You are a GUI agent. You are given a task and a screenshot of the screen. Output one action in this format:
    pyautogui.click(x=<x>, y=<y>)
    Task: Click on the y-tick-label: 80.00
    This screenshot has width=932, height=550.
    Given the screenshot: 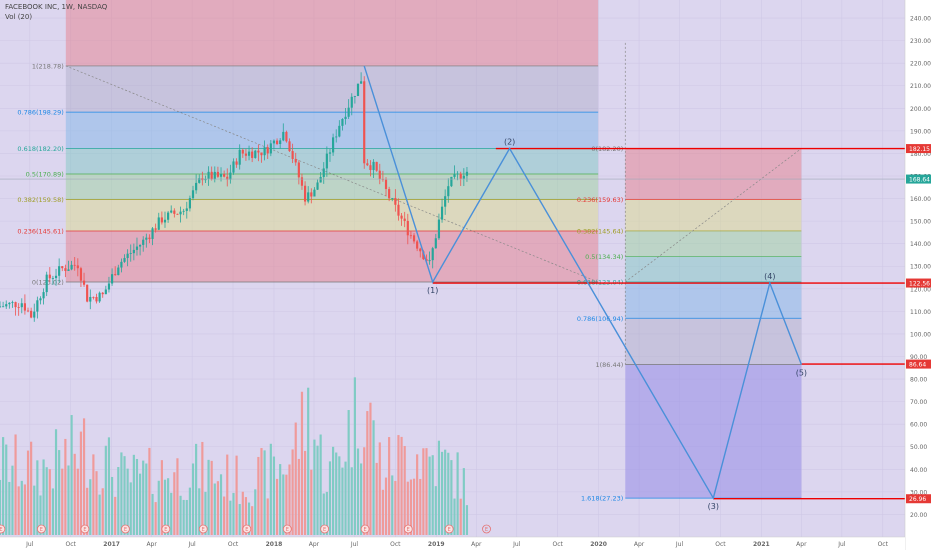 What is the action you would take?
    pyautogui.click(x=918, y=380)
    